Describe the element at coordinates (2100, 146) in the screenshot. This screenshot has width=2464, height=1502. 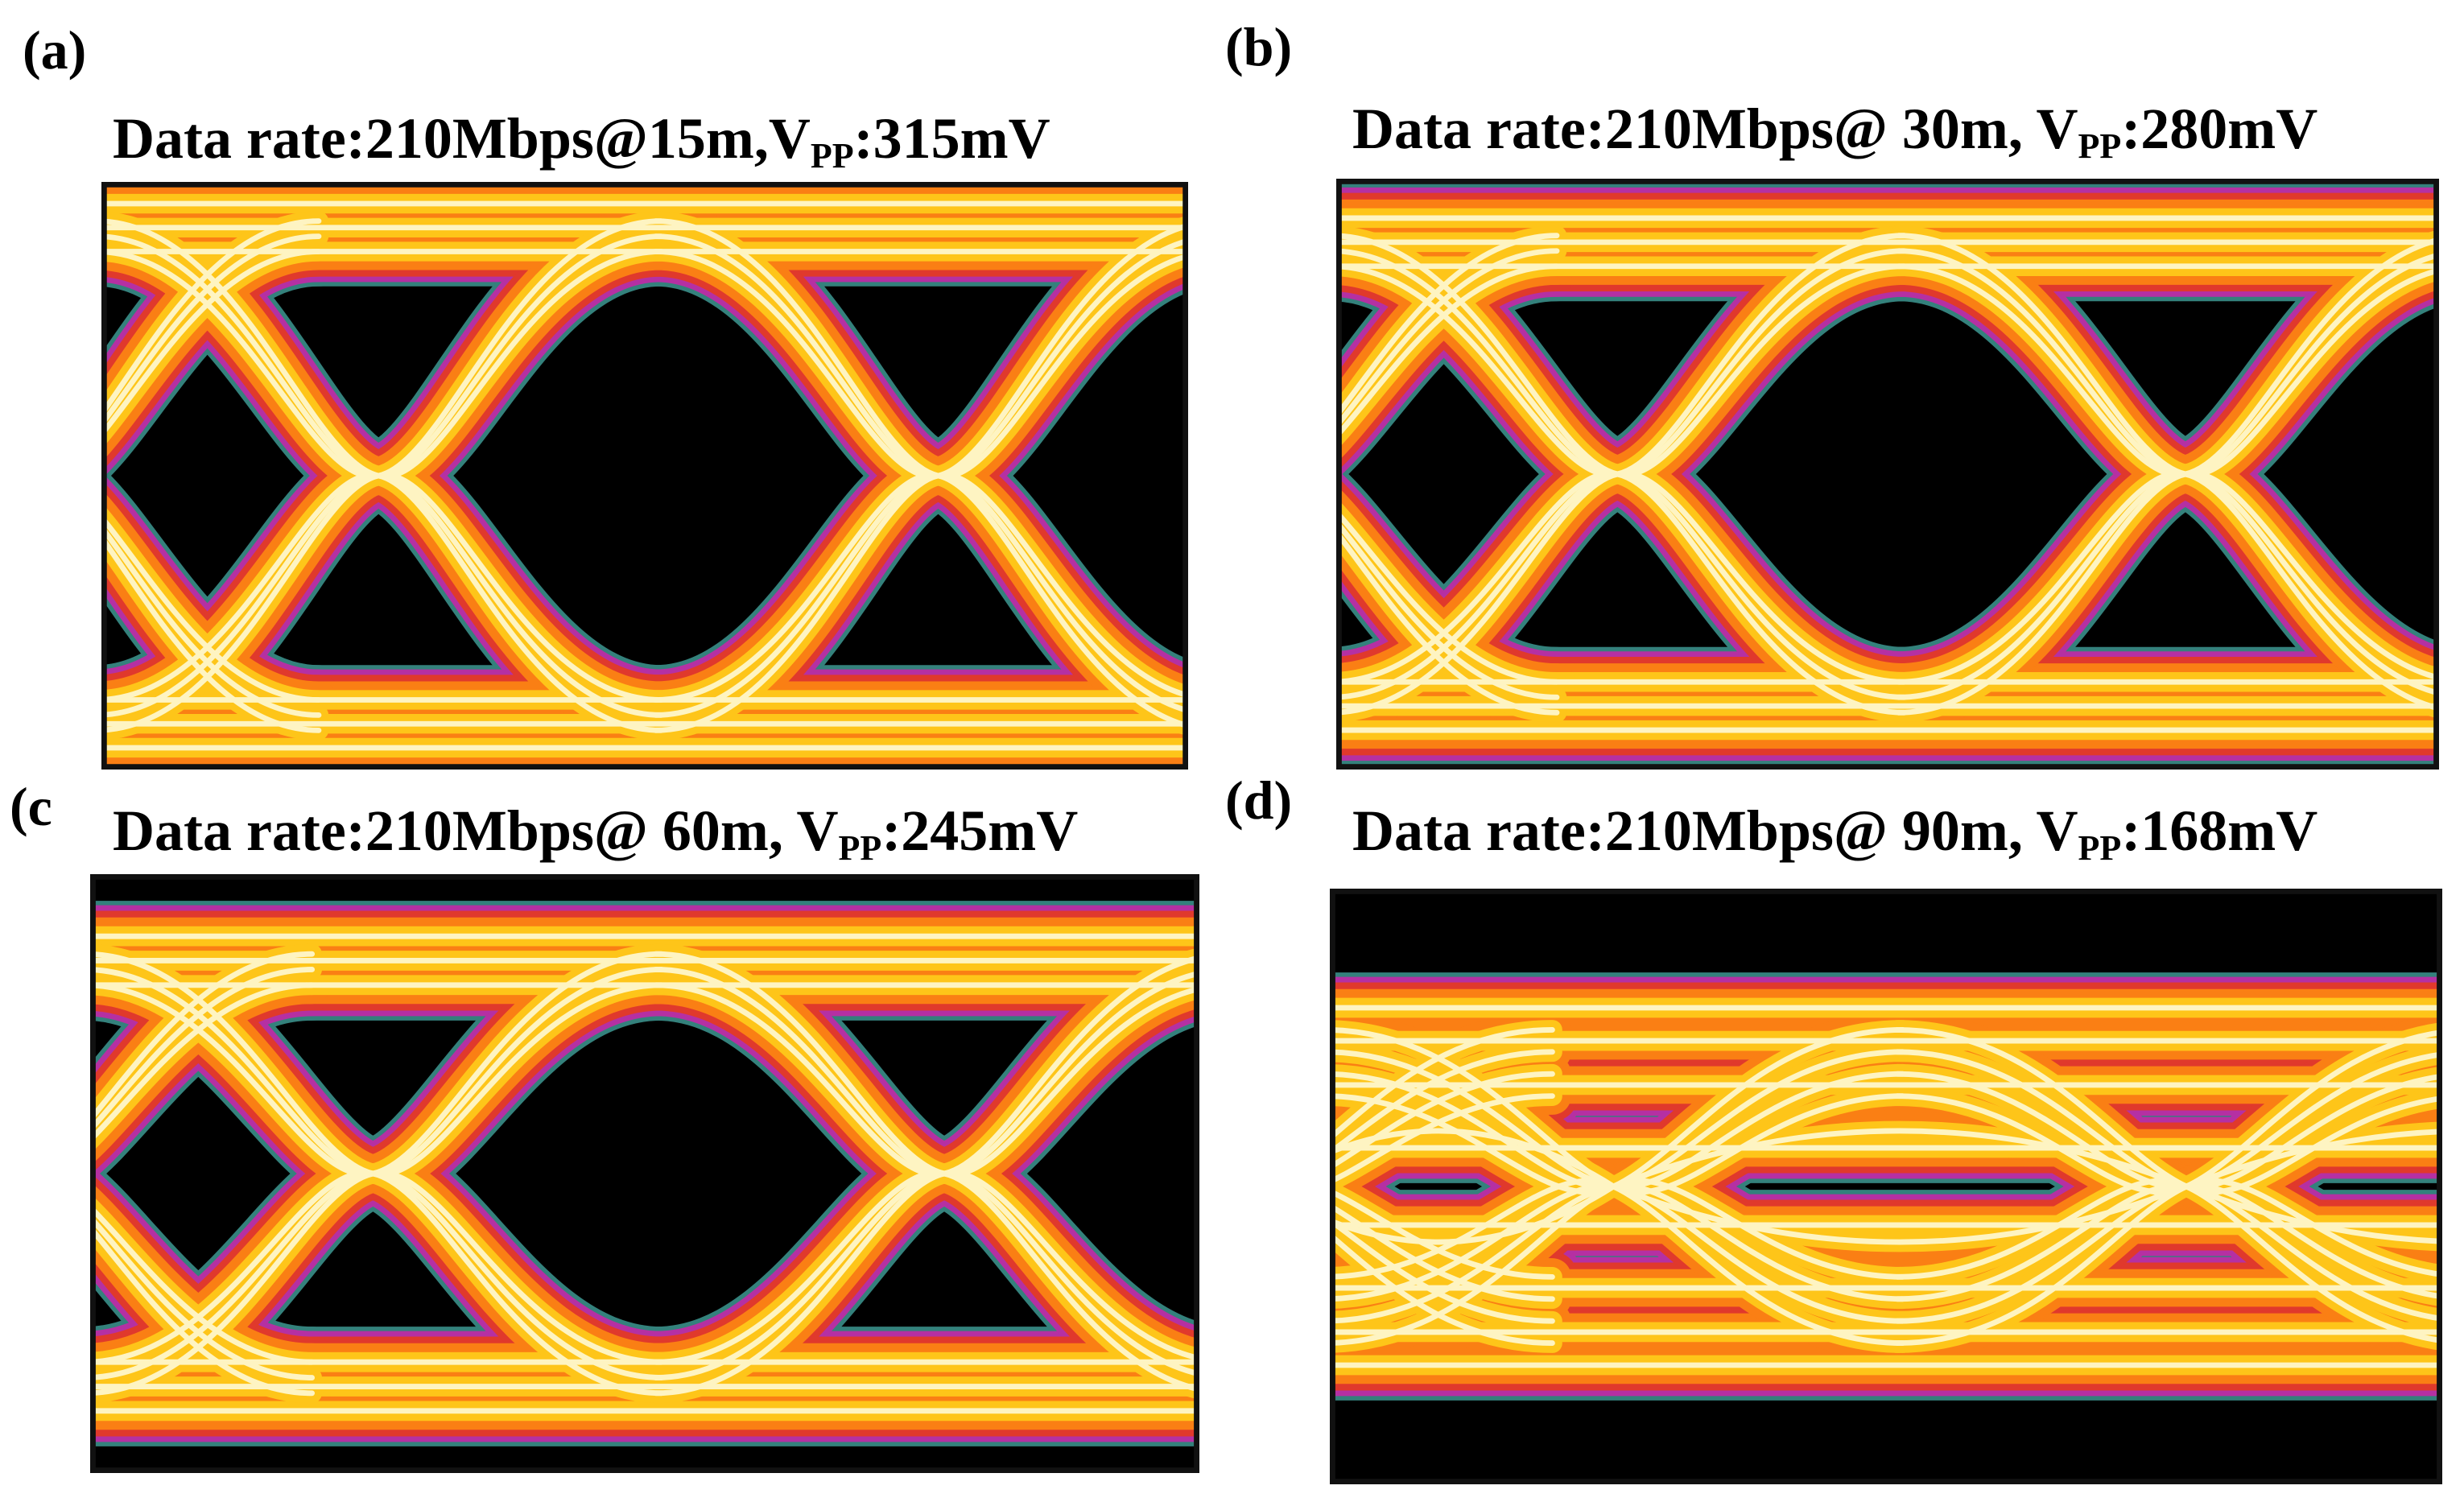
I see `panel-b-title-sub: PP` at that location.